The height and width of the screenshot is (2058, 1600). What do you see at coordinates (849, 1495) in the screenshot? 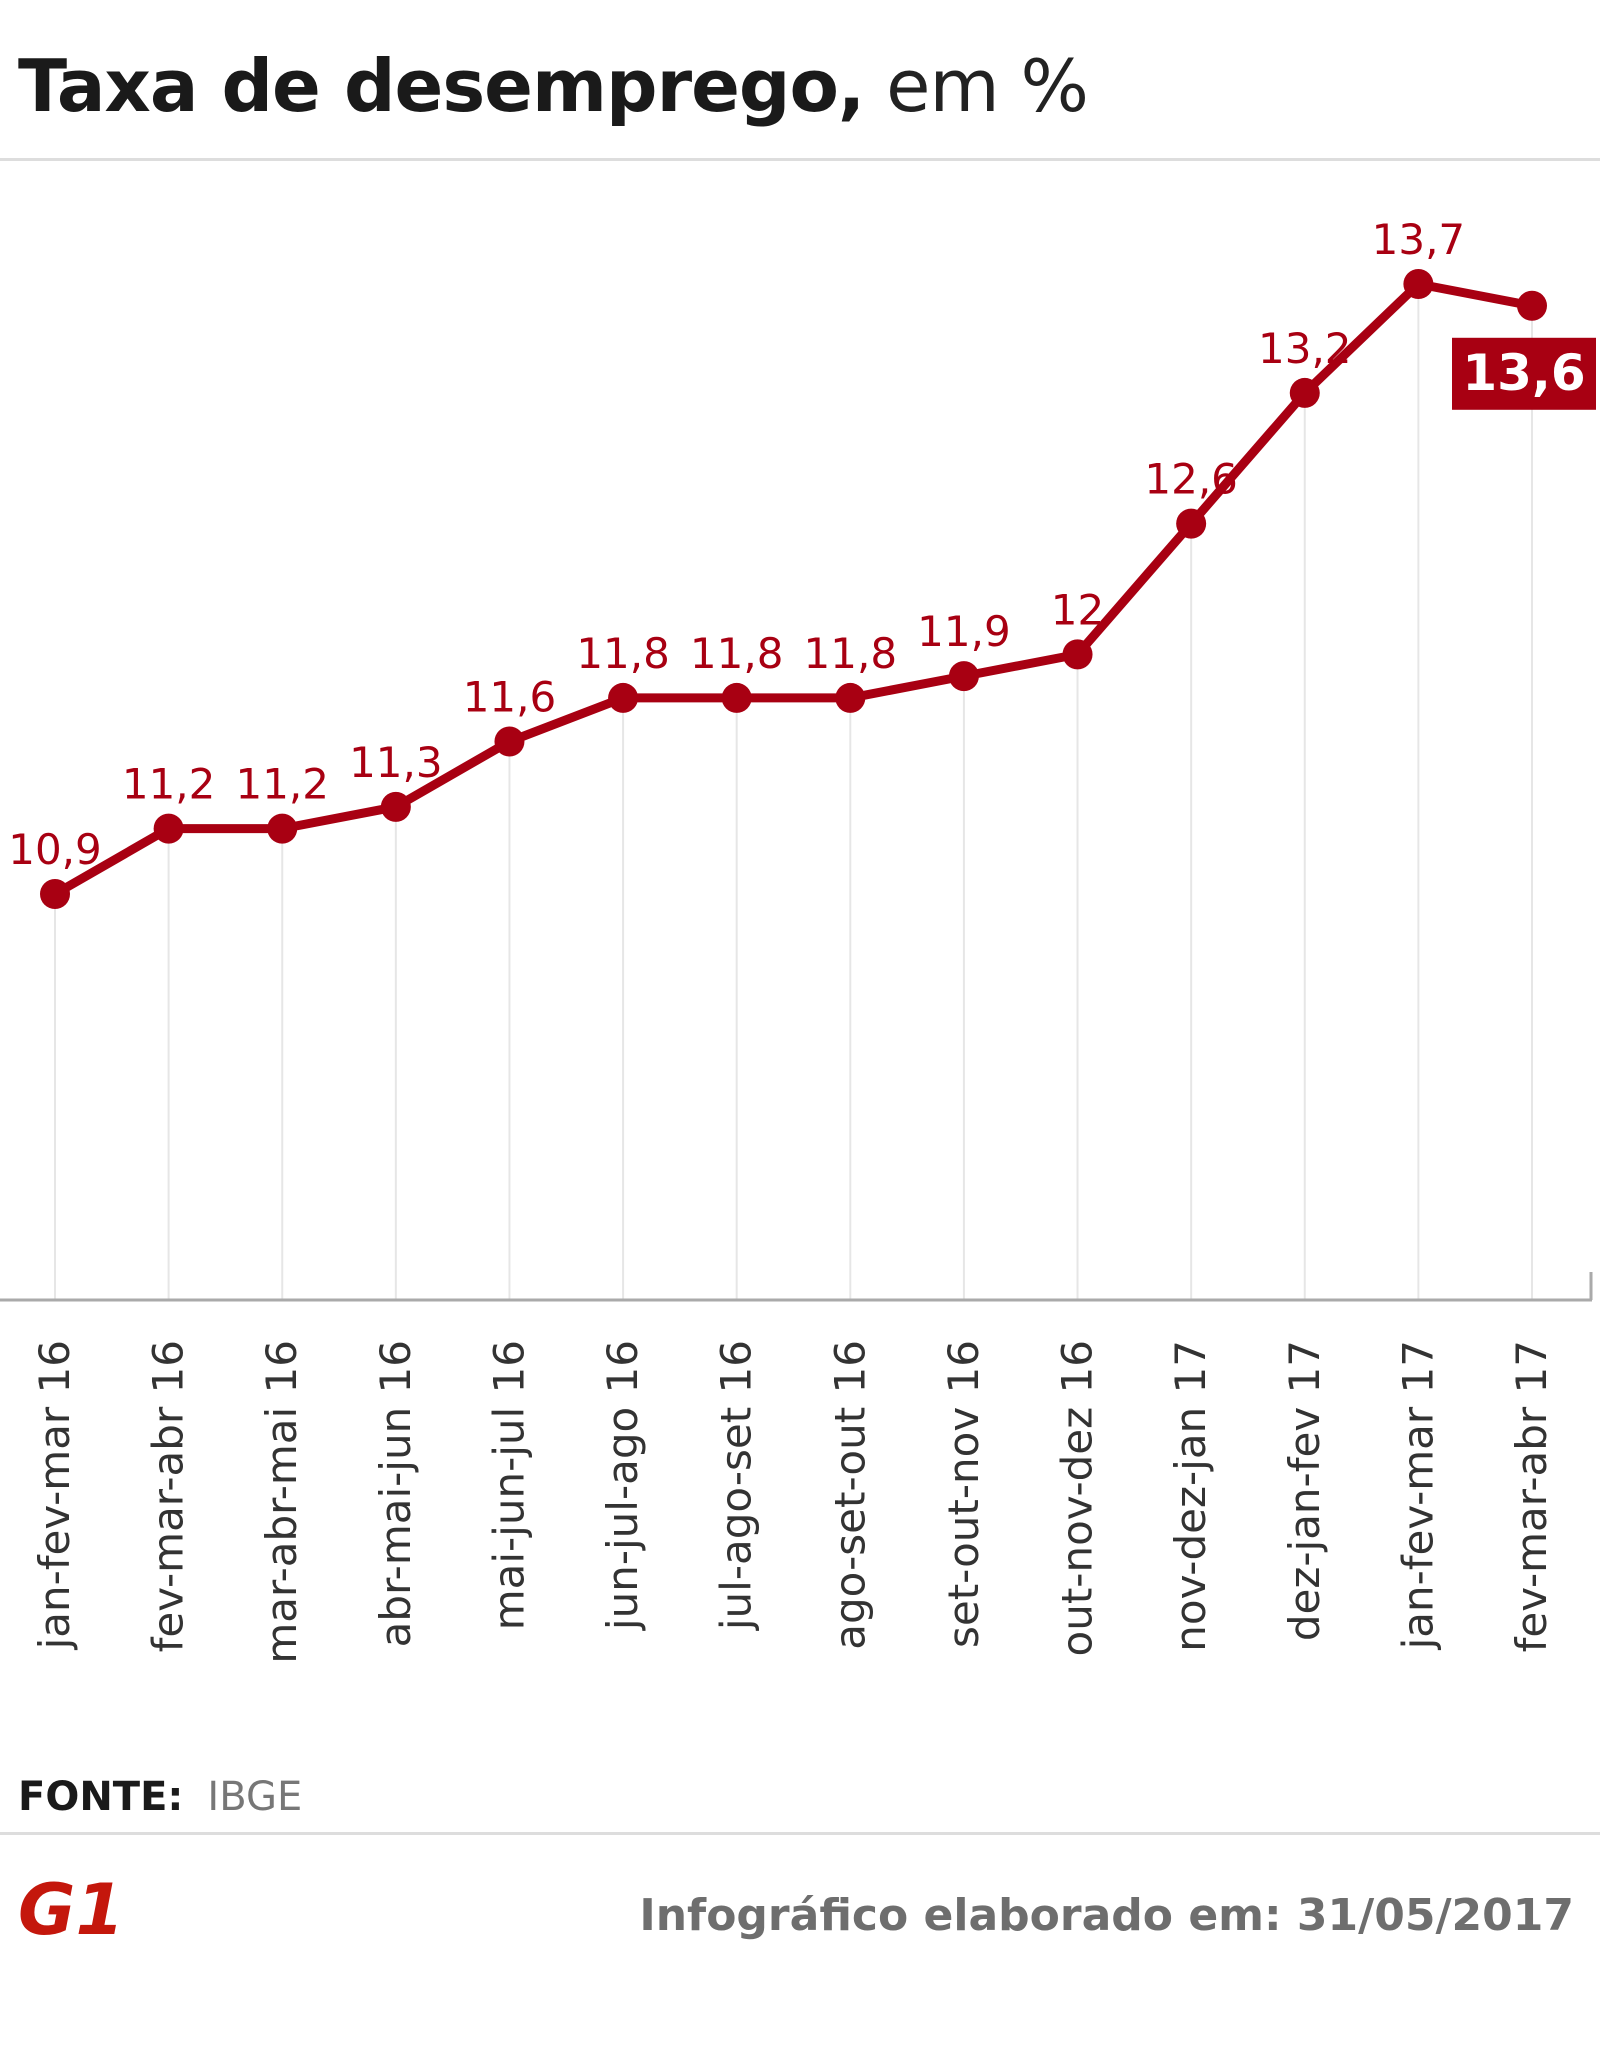
I see `x-tick-label: ago-set-out 16` at bounding box center [849, 1495].